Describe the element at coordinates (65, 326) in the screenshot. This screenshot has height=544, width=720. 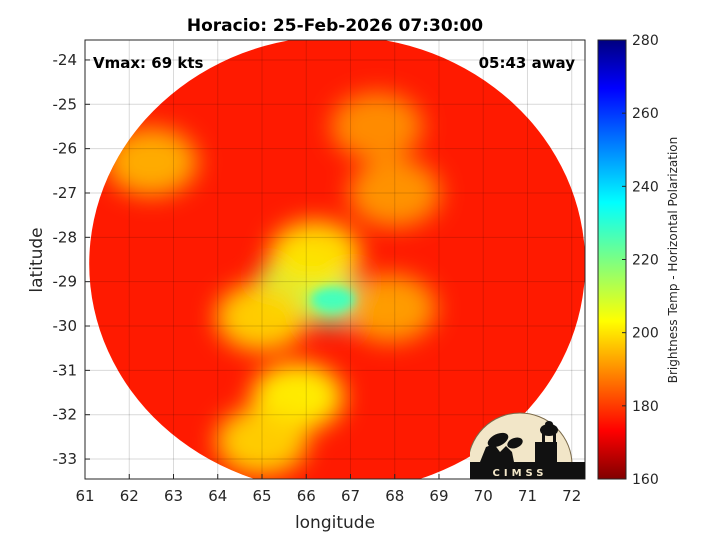
I see `y-tick-label: -30` at that location.